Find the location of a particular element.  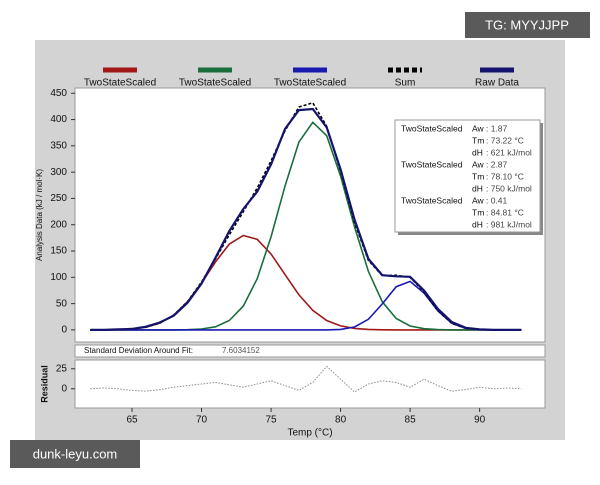

y-tick-label: 25 is located at coordinates (62, 368).